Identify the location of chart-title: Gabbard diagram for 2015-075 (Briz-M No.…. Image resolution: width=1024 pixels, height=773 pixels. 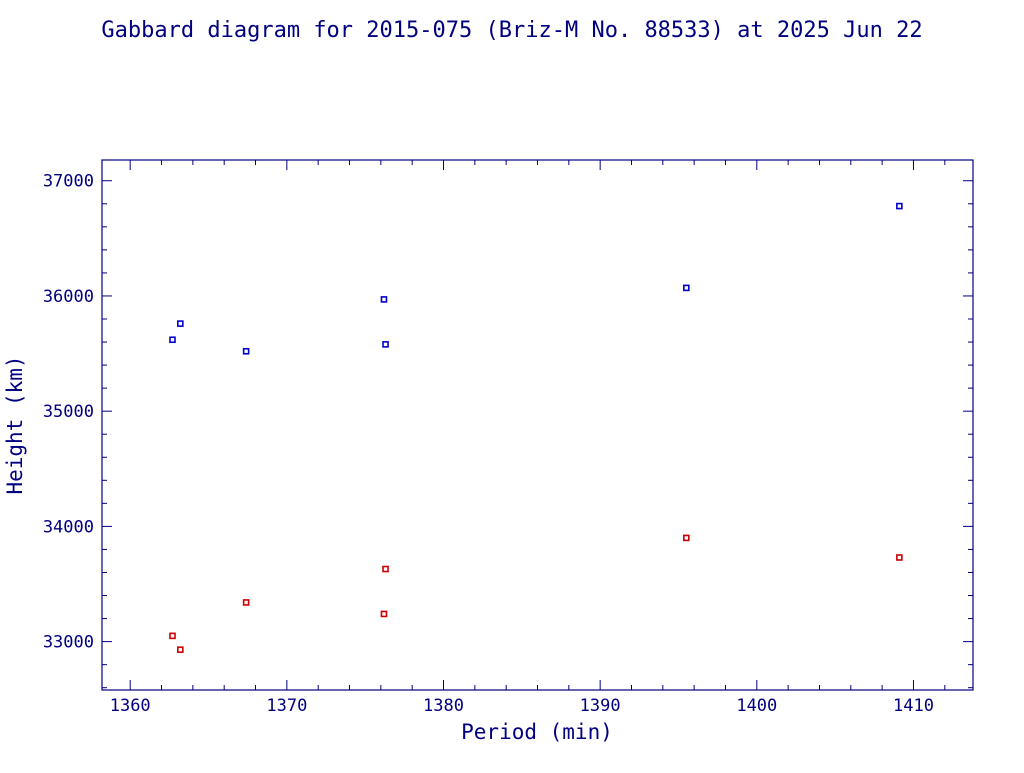
(511, 30).